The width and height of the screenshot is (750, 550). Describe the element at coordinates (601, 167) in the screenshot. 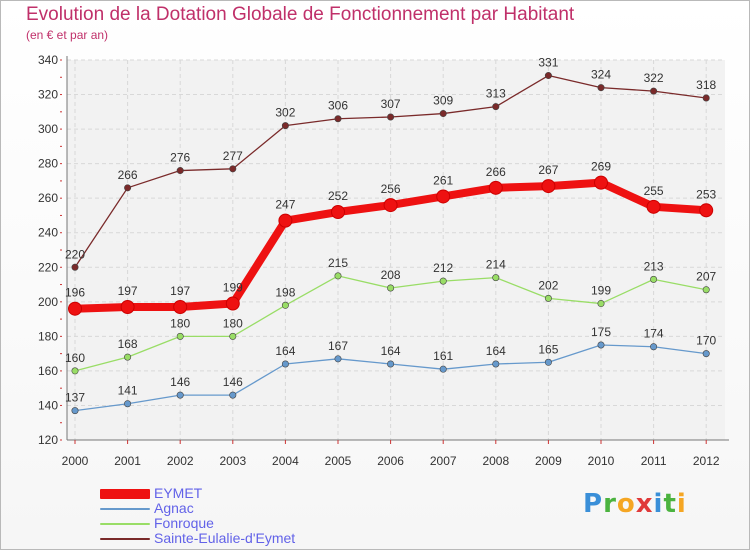

I see `data-label: 269` at that location.